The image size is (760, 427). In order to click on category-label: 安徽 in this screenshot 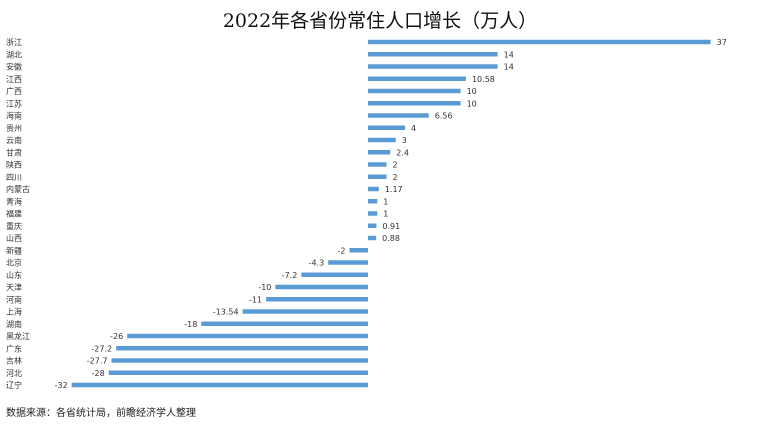, I will do `click(14, 67)`.